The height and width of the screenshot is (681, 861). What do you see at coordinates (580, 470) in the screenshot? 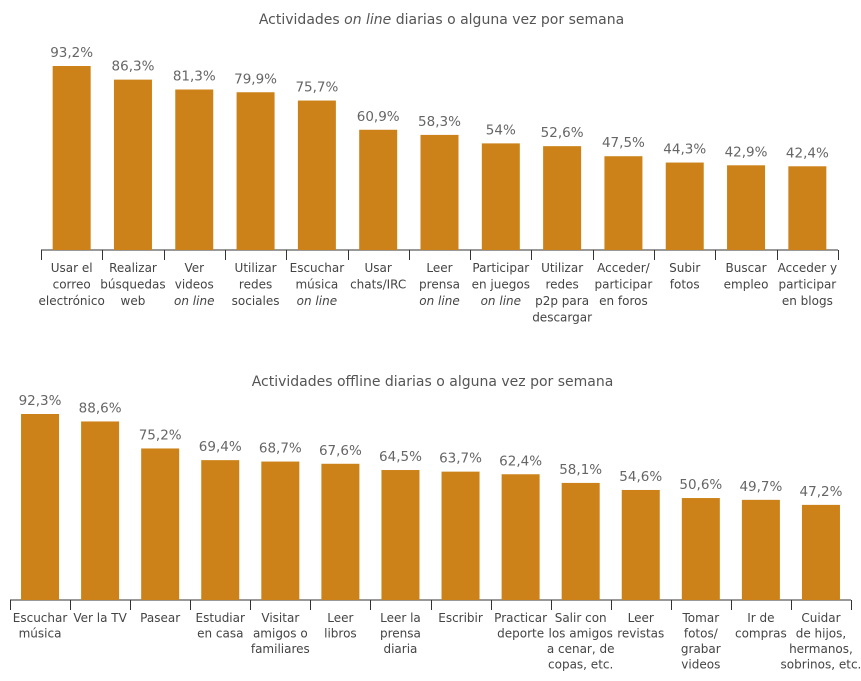
I see `value-label: 58,1%` at bounding box center [580, 470].